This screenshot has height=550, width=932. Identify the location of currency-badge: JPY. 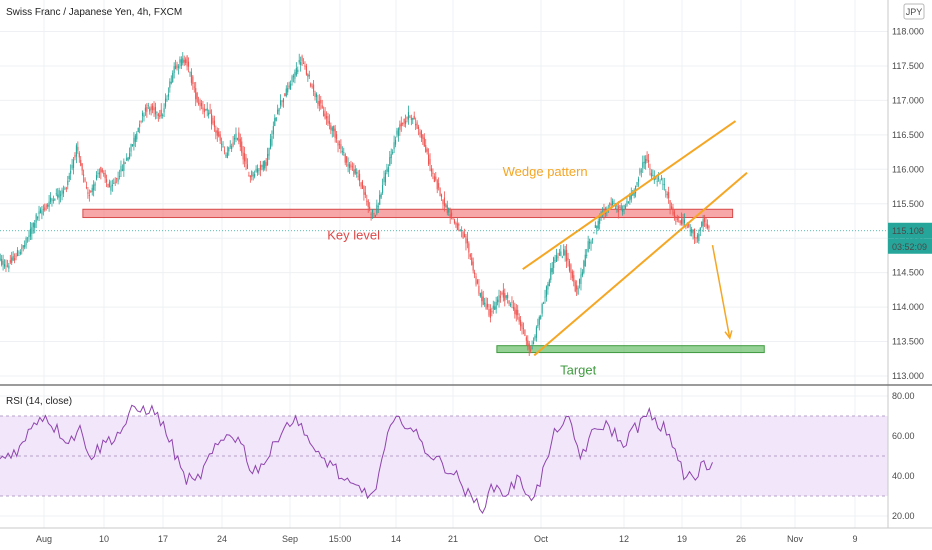
(914, 11).